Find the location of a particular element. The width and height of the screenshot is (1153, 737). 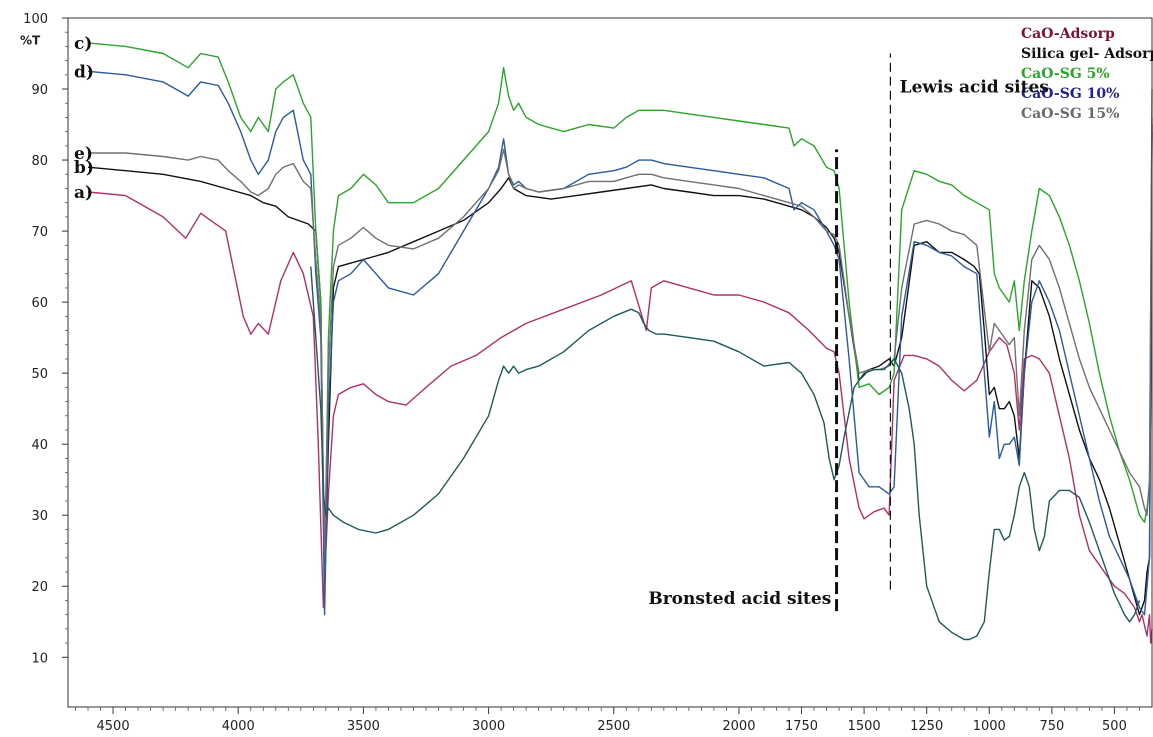

y-tick-label: 30 is located at coordinates (39, 516).